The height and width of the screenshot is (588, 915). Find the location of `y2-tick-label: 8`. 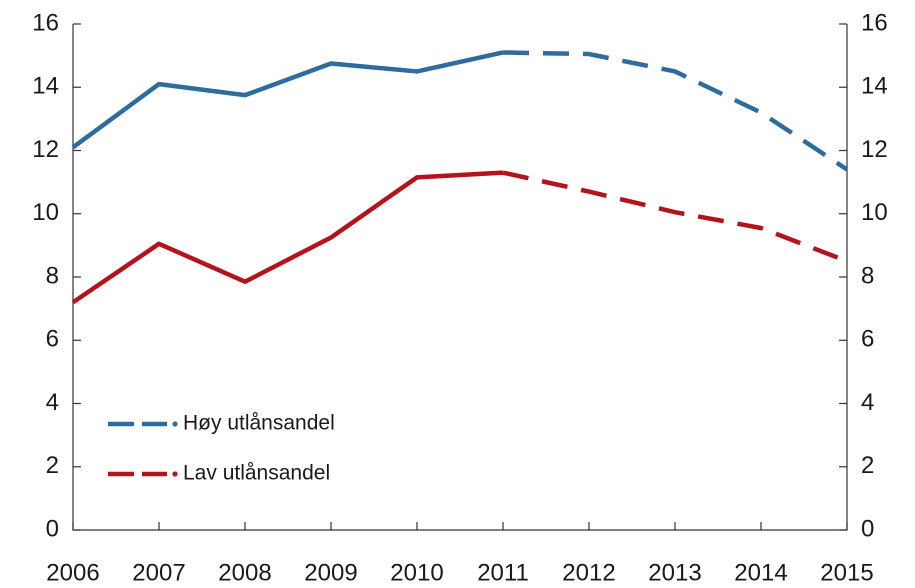

y2-tick-label: 8 is located at coordinates (867, 275).